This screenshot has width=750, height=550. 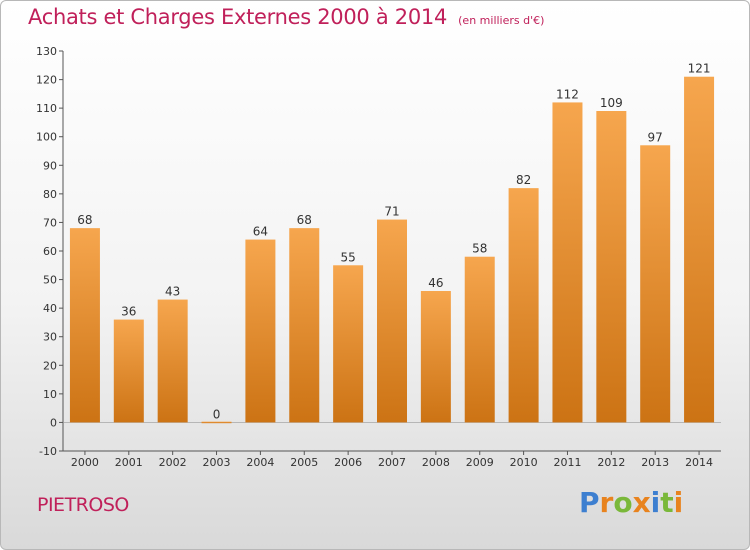 I want to click on bar-2003, so click(x=216, y=422).